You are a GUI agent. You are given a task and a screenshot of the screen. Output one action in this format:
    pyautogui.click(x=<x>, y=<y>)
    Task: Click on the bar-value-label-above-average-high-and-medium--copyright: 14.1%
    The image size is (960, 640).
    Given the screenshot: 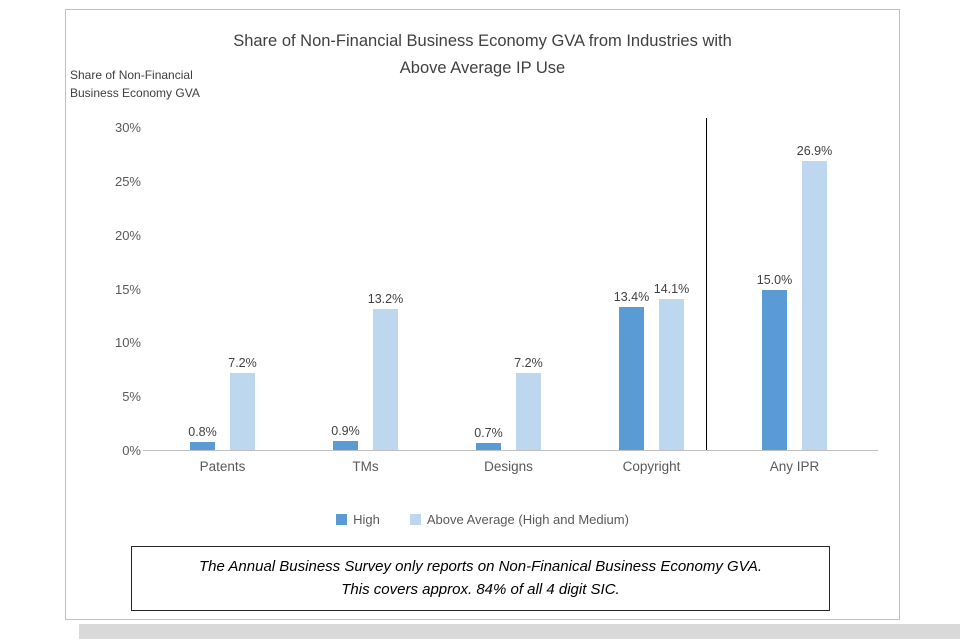 What is the action you would take?
    pyautogui.click(x=671, y=289)
    